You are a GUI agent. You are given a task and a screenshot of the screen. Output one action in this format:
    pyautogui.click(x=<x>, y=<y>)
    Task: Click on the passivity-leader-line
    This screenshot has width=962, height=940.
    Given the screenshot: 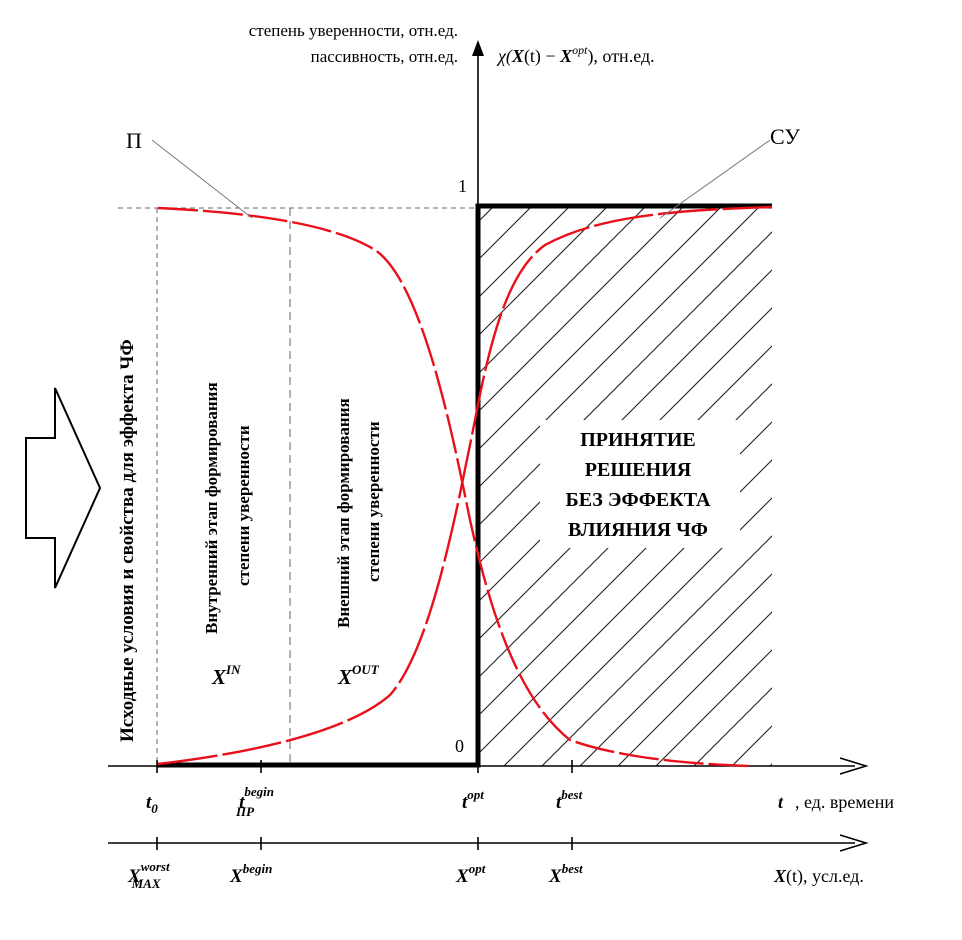 What is the action you would take?
    pyautogui.click(x=202, y=179)
    